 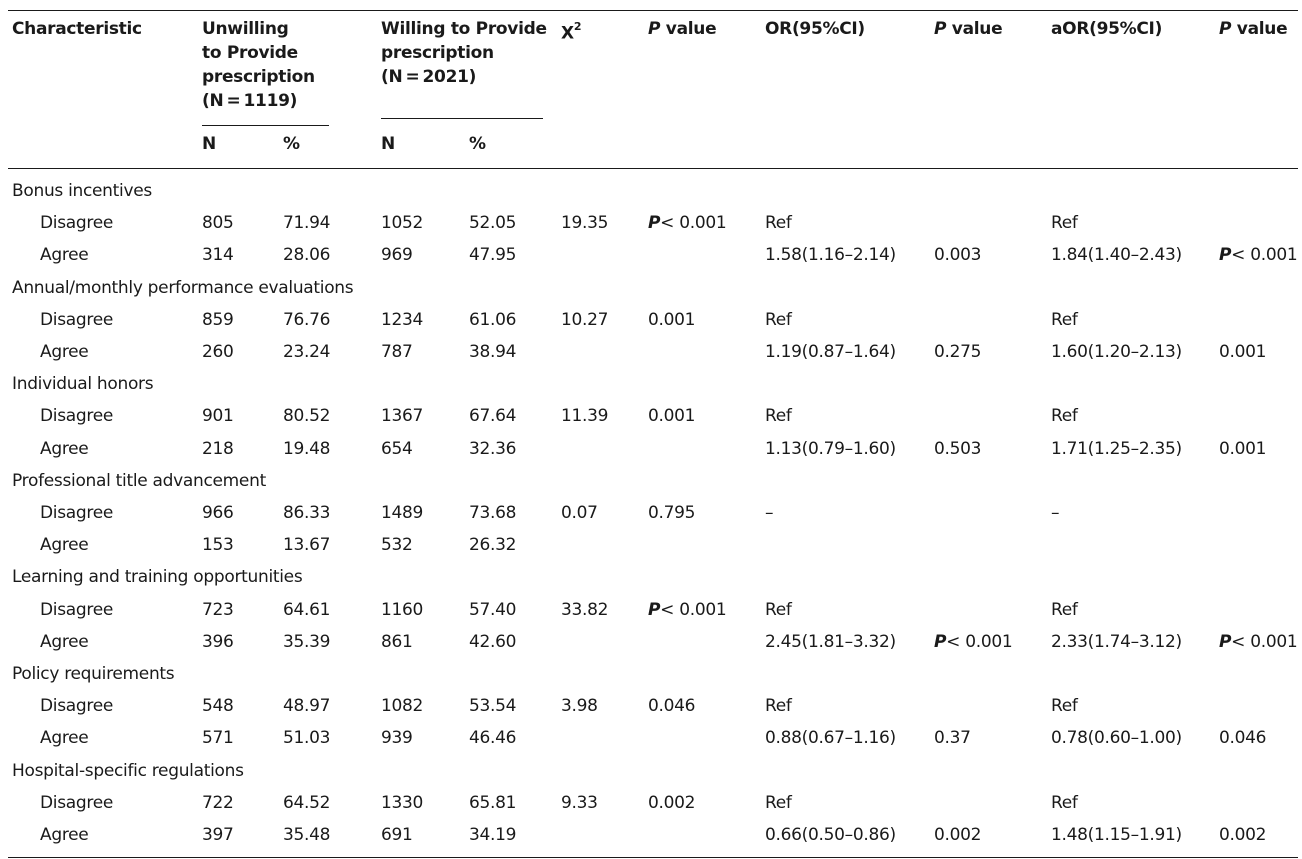 I want to click on cell-wi-n: 691, so click(x=397, y=835).